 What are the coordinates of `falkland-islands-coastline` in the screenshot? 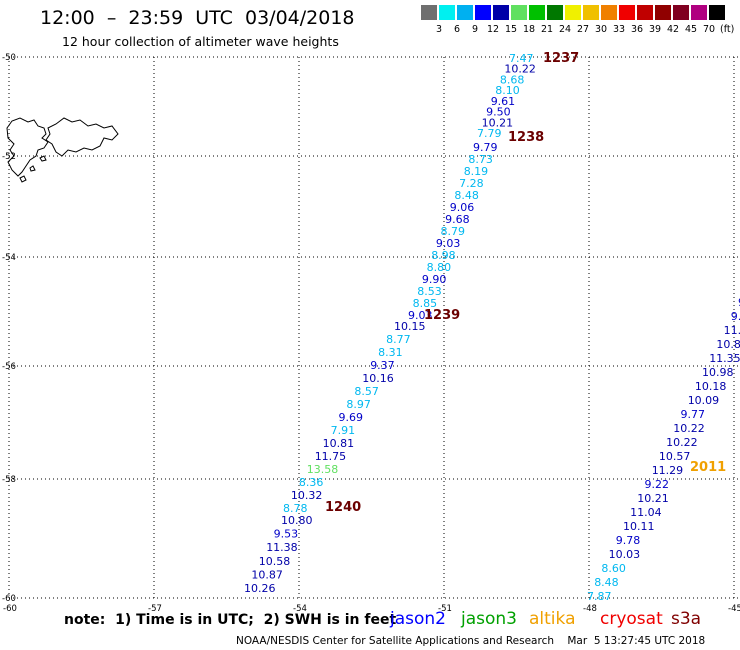 It's located at (62, 150).